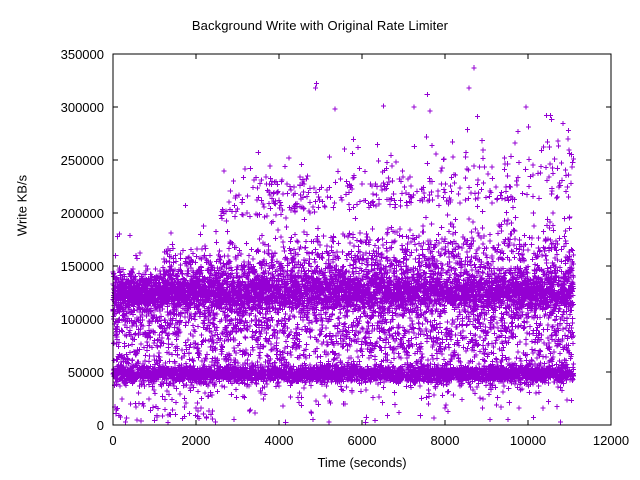  What do you see at coordinates (82, 213) in the screenshot?
I see `y-tick-label: 200000` at bounding box center [82, 213].